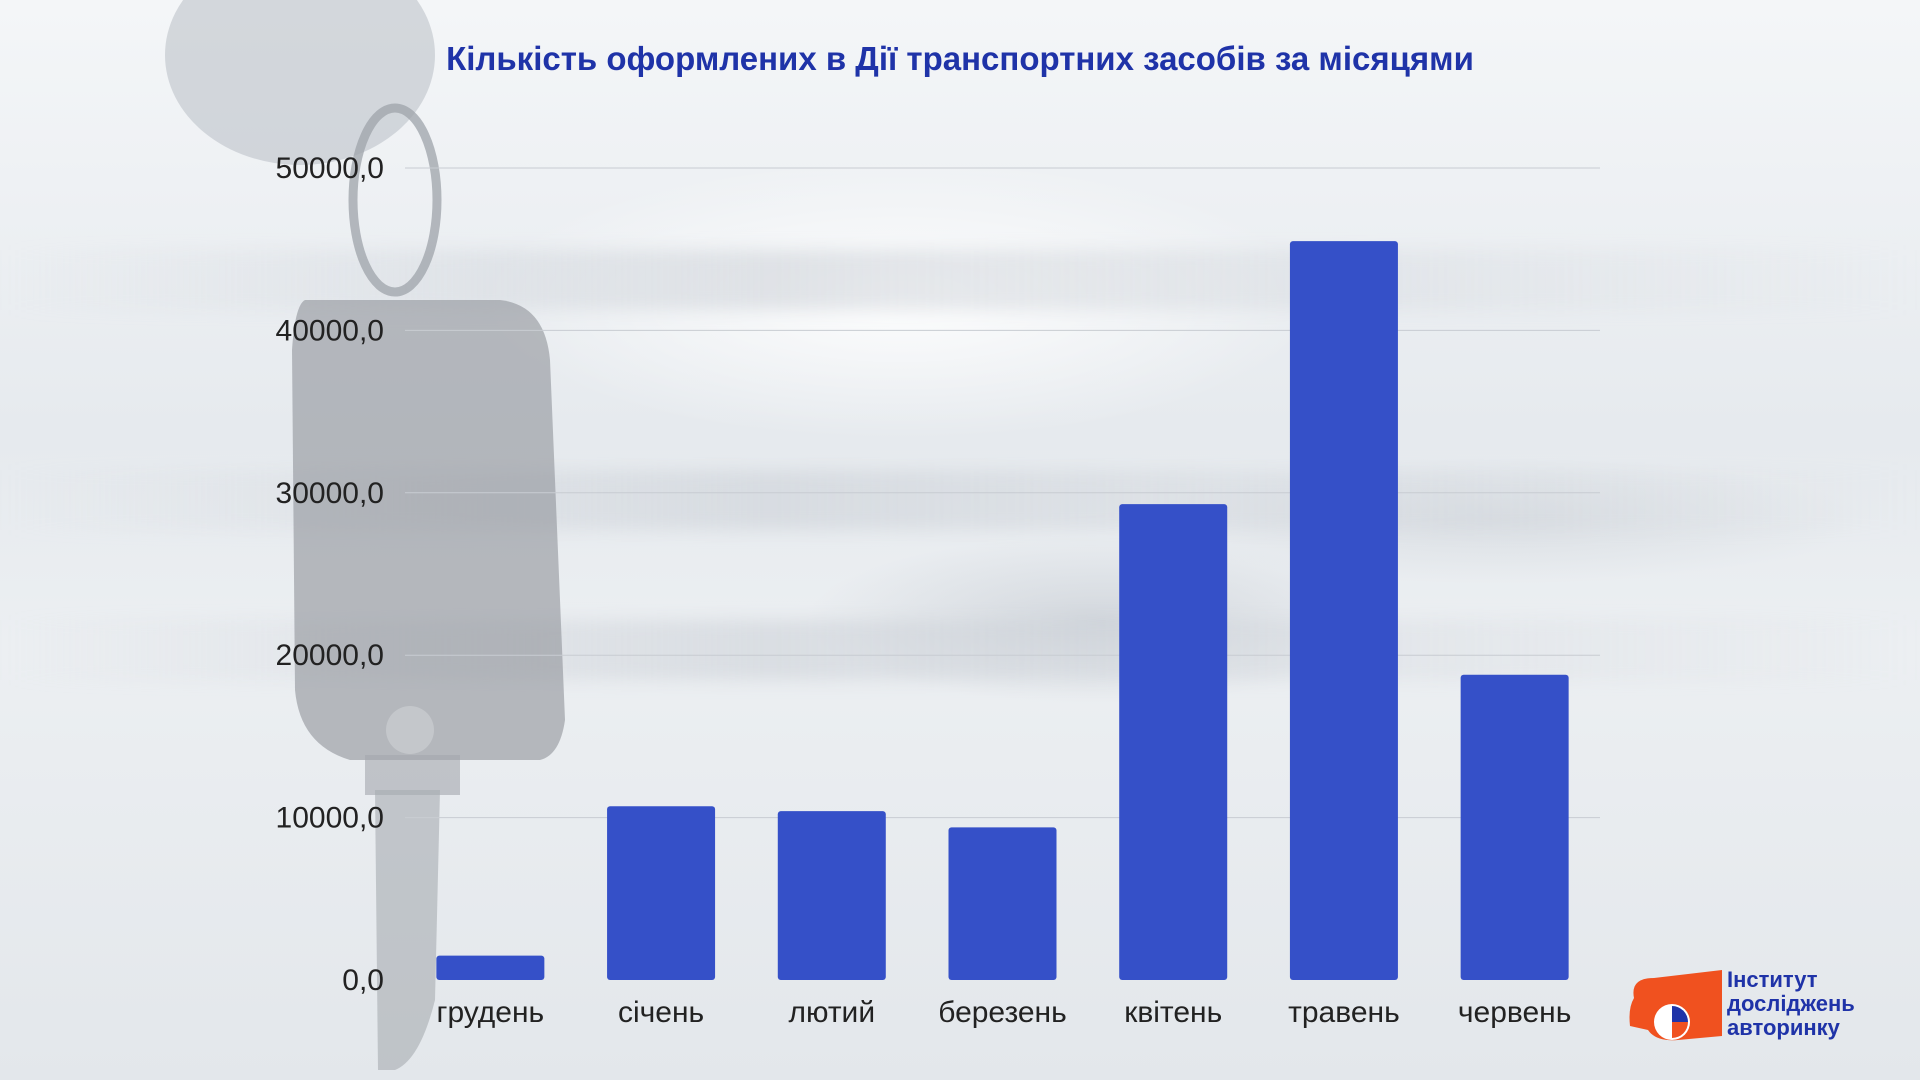 The image size is (1920, 1080). Describe the element at coordinates (330, 818) in the screenshot. I see `y-tick-label: 10000,0` at that location.